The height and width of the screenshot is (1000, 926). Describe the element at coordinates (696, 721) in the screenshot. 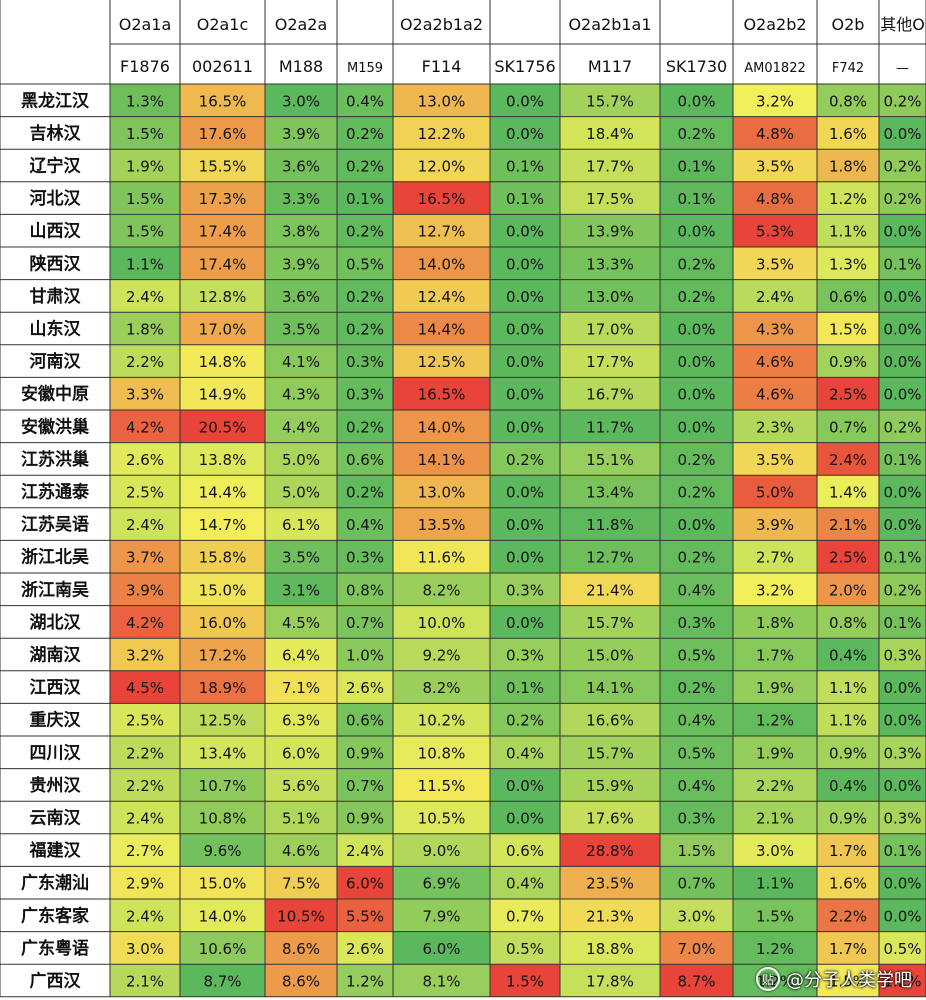

I see `cell-value: 0.4%` at that location.